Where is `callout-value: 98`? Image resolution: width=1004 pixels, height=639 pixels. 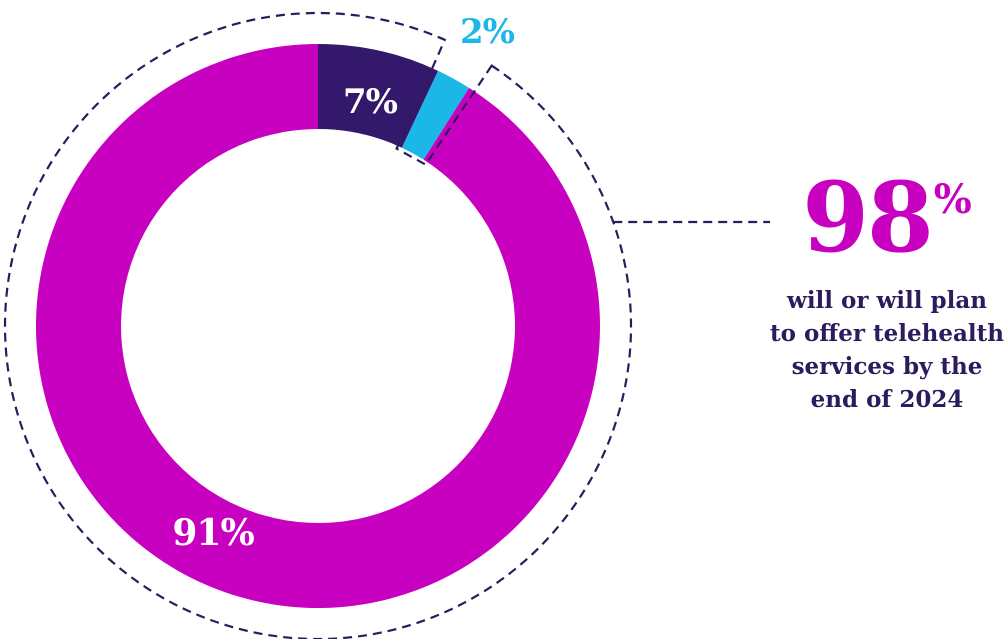 callout-value: 98 is located at coordinates (868, 217).